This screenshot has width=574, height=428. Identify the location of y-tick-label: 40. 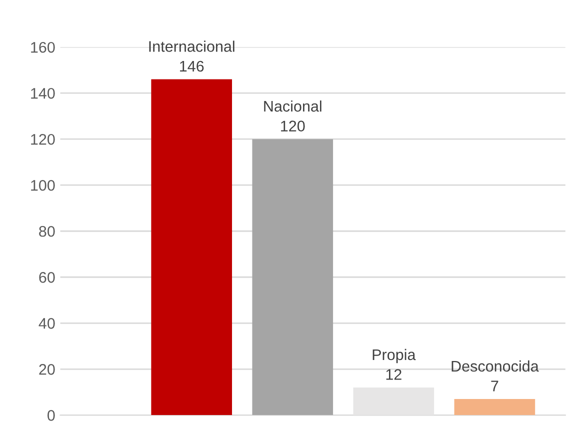
(46, 323).